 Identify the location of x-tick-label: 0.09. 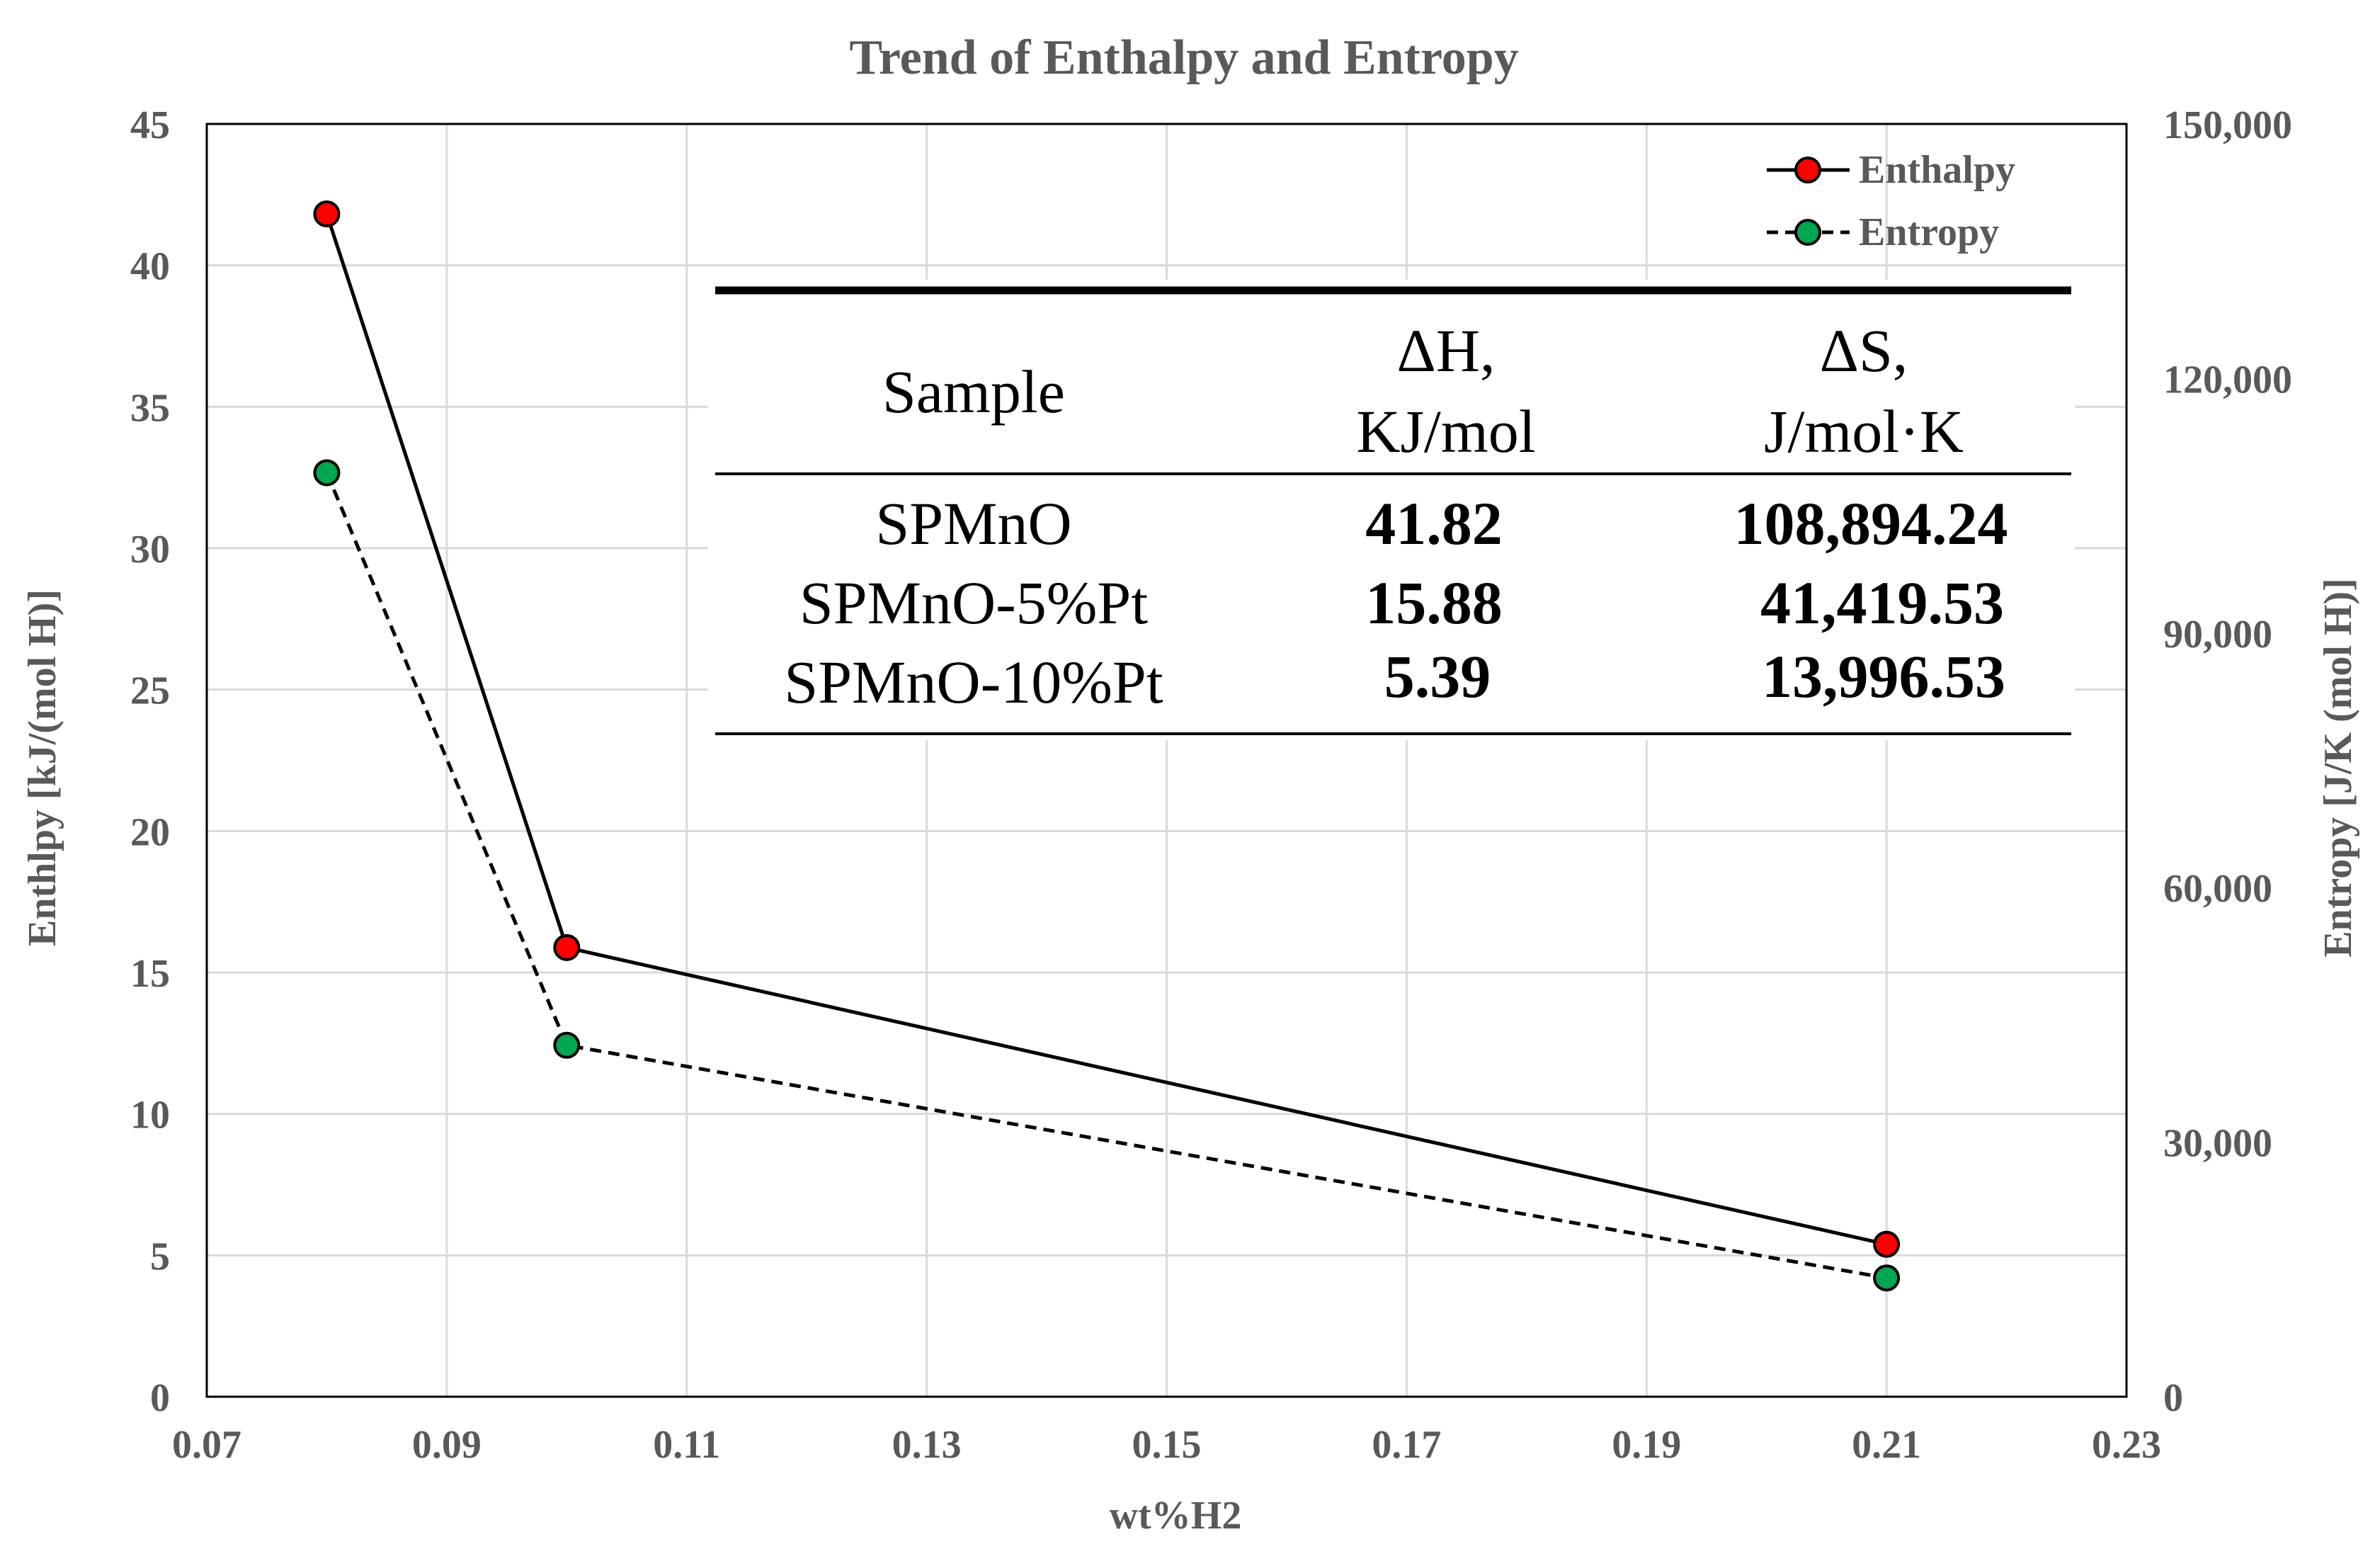
(447, 1445).